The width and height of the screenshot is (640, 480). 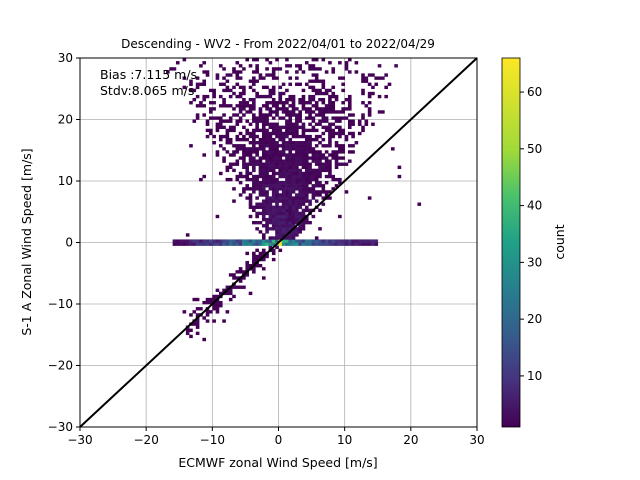 What do you see at coordinates (212, 440) in the screenshot?
I see `x-tick-label: −10` at bounding box center [212, 440].